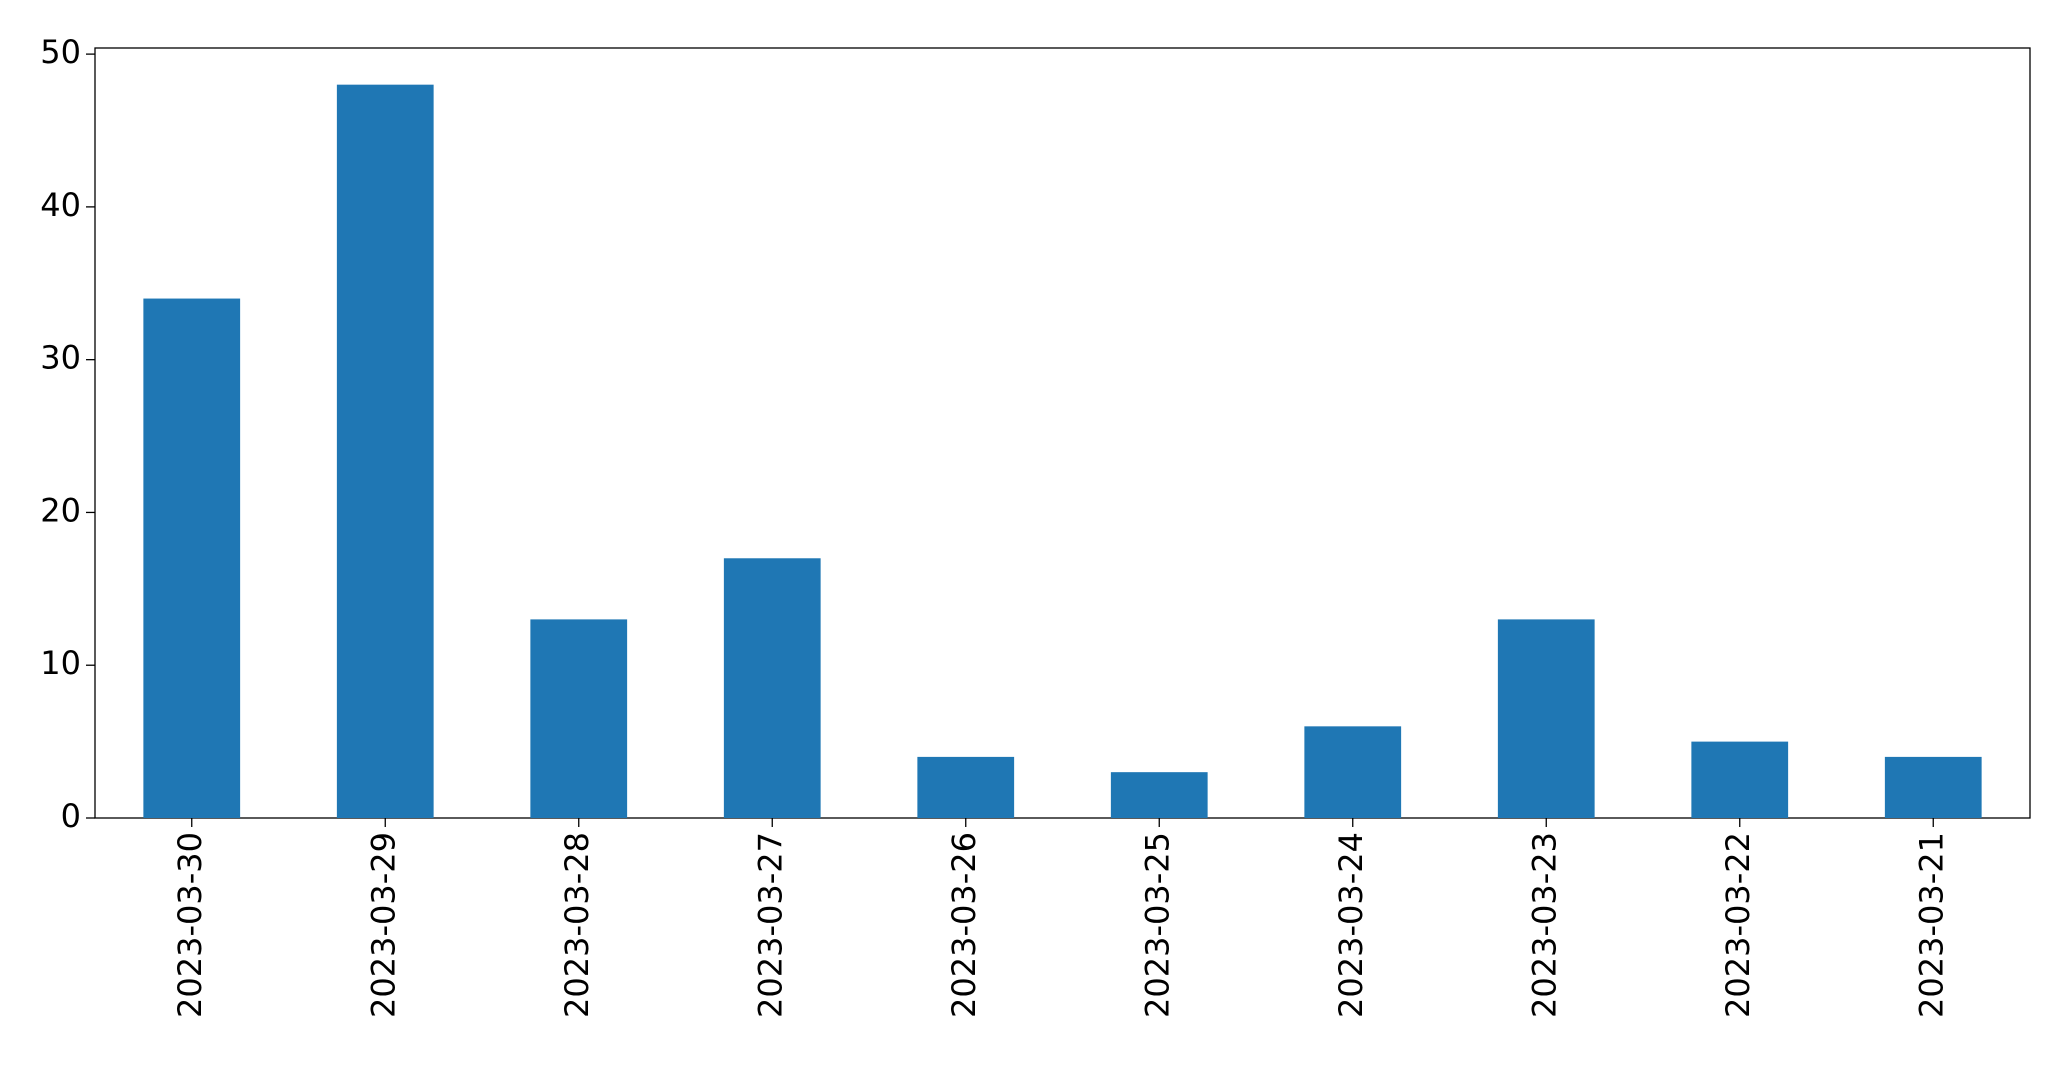 Image resolution: width=2071 pixels, height=1069 pixels. I want to click on x-tick-label: 2023-03-28, so click(577, 925).